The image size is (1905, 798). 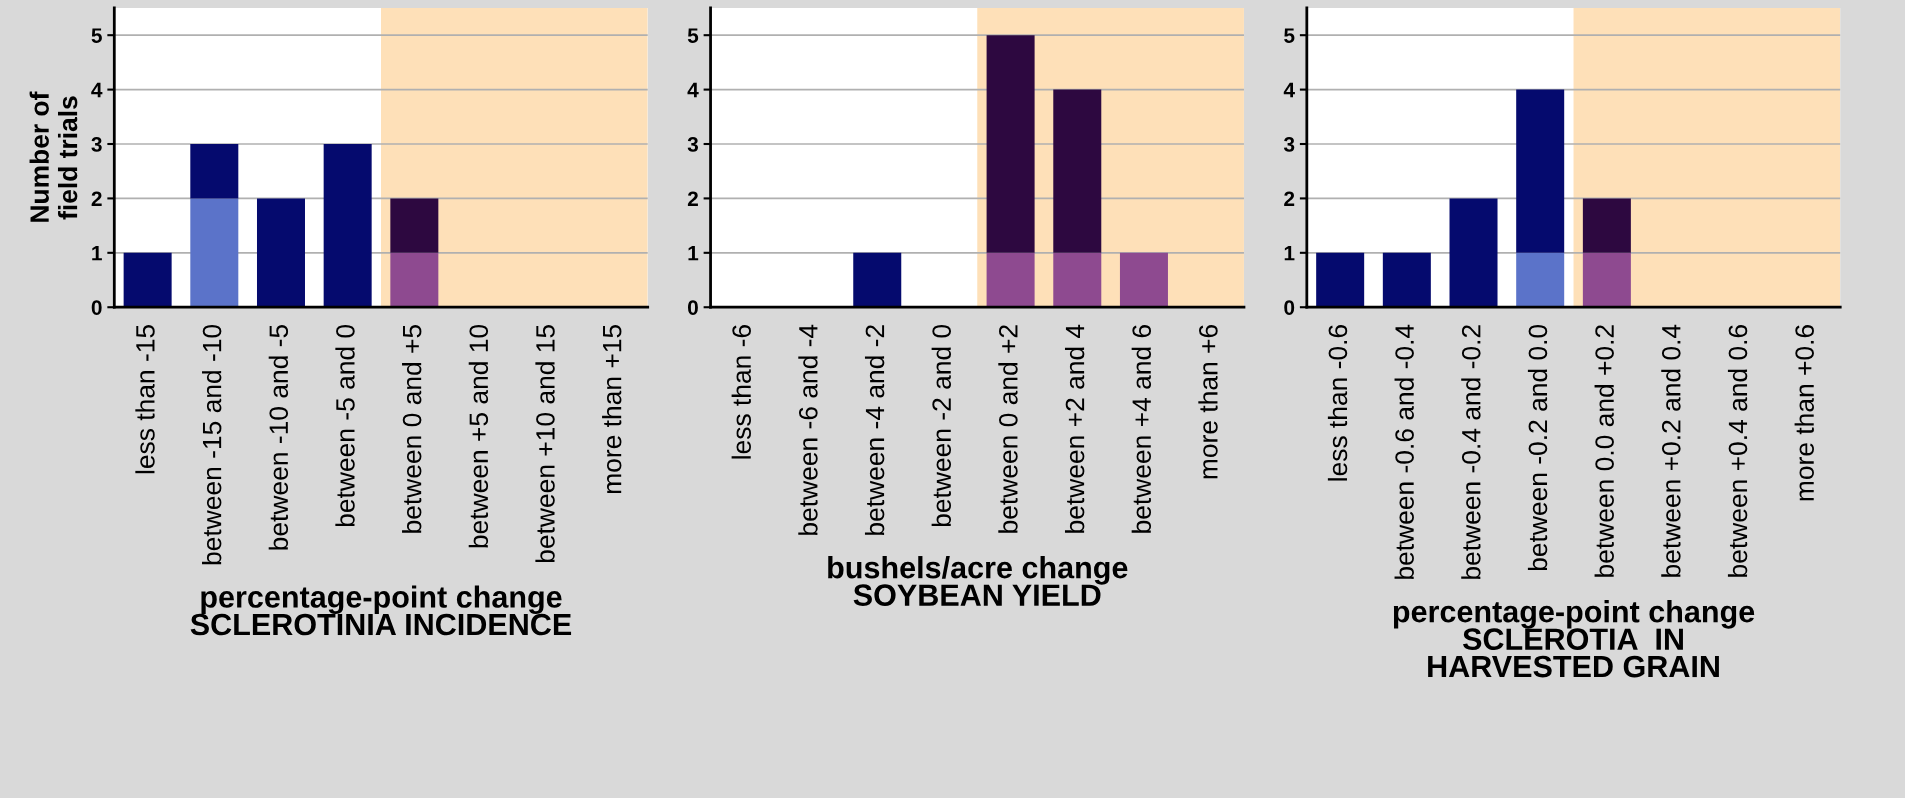 What do you see at coordinates (381, 610) in the screenshot?
I see `x-axis-title: percentage-point change SCLEROTINIA INCIDENCE` at bounding box center [381, 610].